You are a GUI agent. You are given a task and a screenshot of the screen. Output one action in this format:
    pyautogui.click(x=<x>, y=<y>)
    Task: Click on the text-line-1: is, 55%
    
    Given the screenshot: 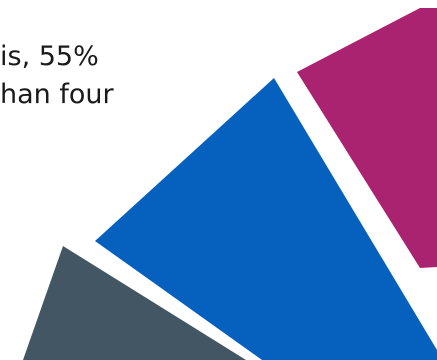 What is the action you would take?
    pyautogui.click(x=49, y=56)
    